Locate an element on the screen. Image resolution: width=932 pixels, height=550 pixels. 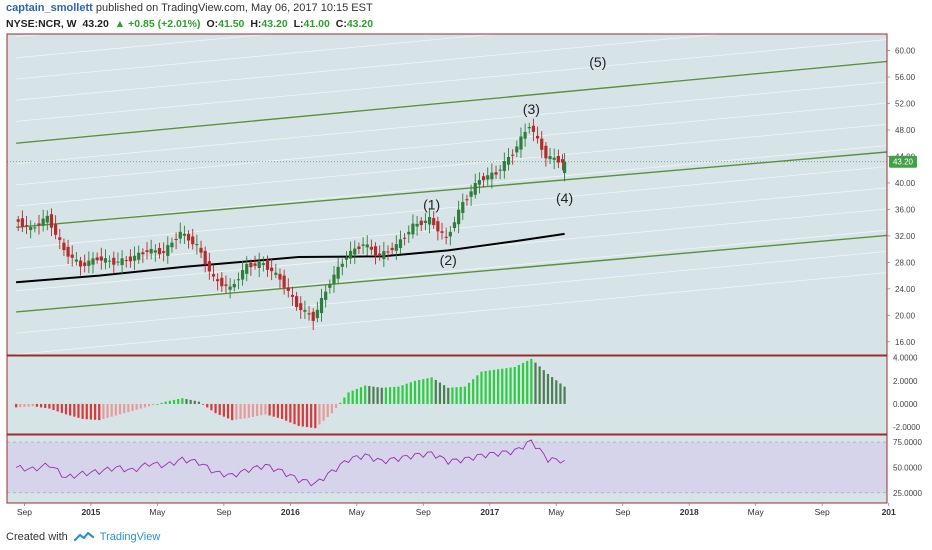
rsi-pane is located at coordinates (447, 469).